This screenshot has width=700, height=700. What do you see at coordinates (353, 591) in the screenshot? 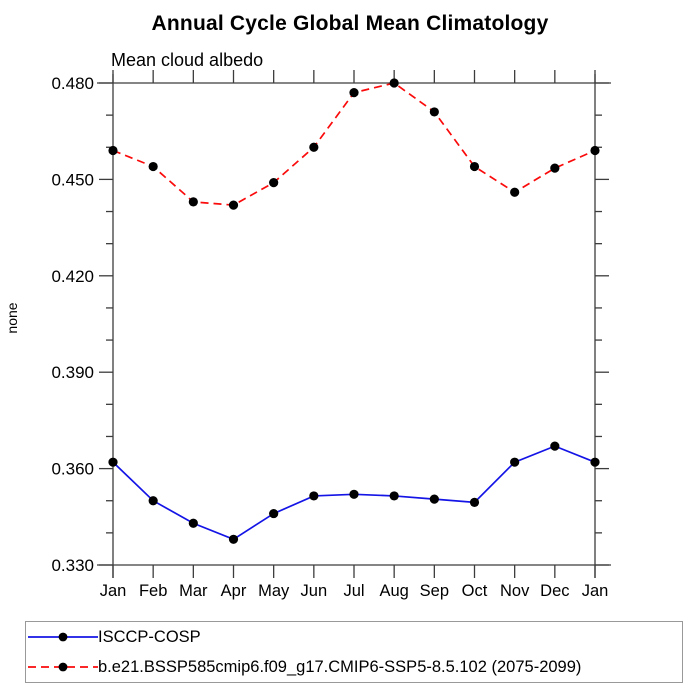
I see `x-axis-tick-label: Jul` at bounding box center [353, 591].